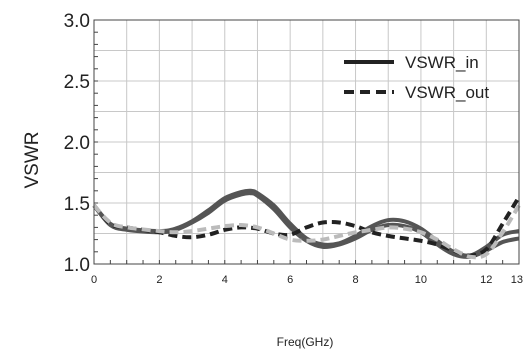  I want to click on x-tick-label: 12, so click(486, 280).